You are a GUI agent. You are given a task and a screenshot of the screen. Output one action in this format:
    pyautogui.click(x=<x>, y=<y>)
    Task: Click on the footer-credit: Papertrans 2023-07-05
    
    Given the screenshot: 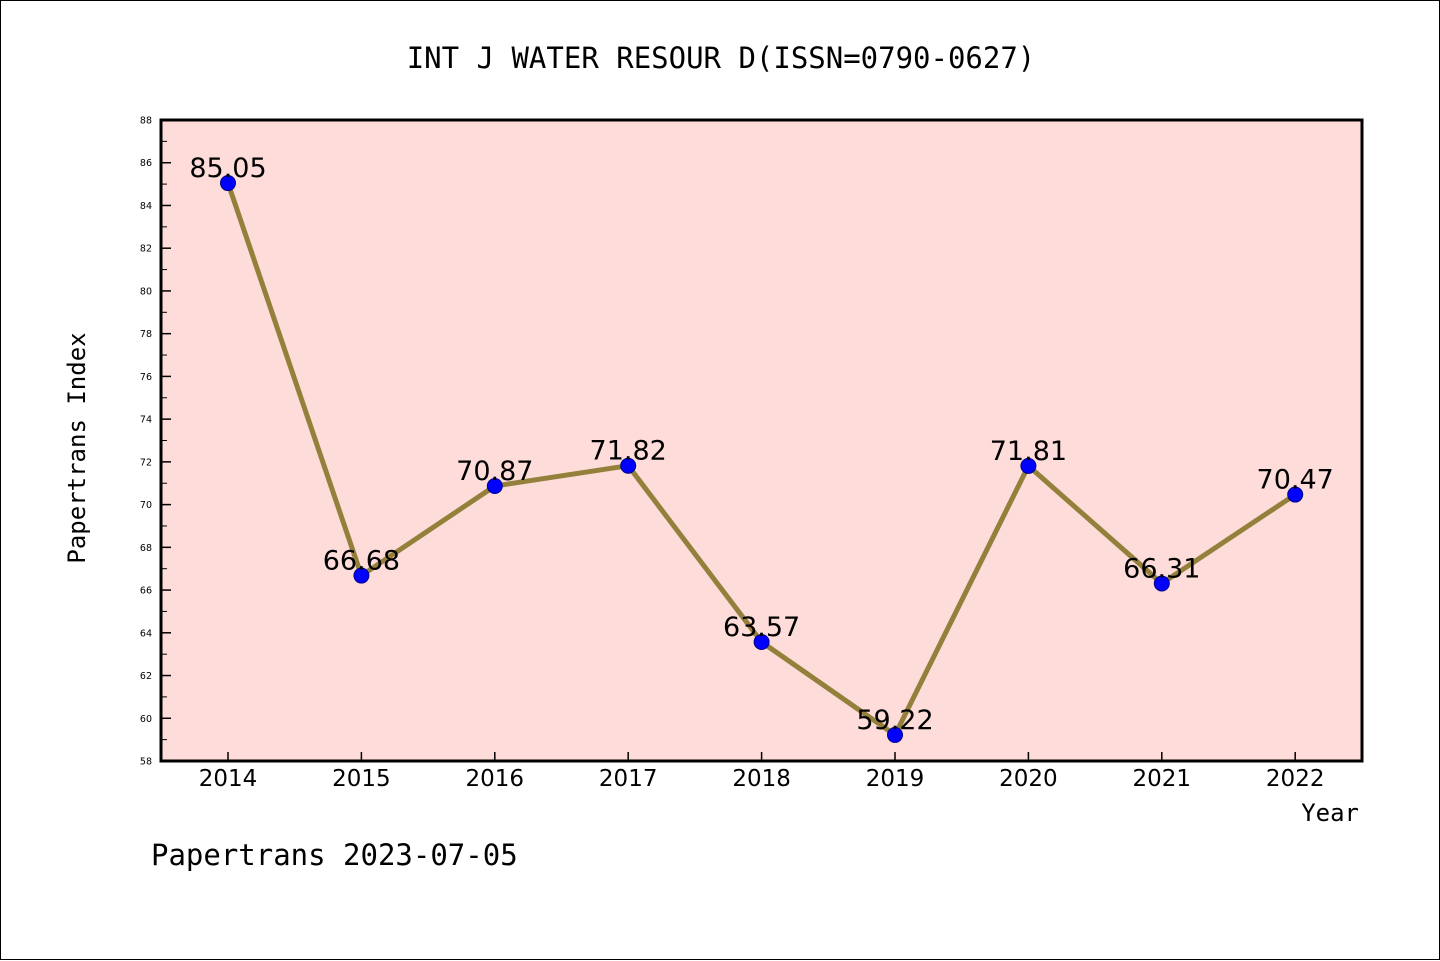 What is the action you would take?
    pyautogui.click(x=334, y=855)
    